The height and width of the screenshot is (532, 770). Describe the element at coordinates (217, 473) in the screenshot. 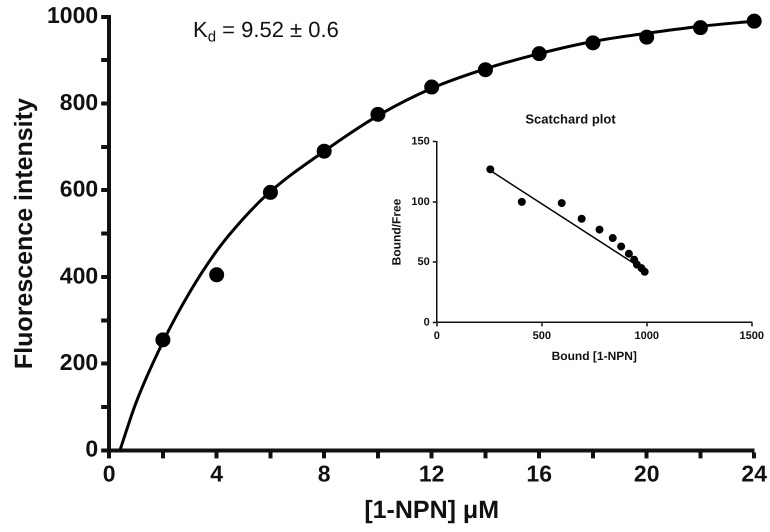

I see `x-tick-label: 4` at that location.